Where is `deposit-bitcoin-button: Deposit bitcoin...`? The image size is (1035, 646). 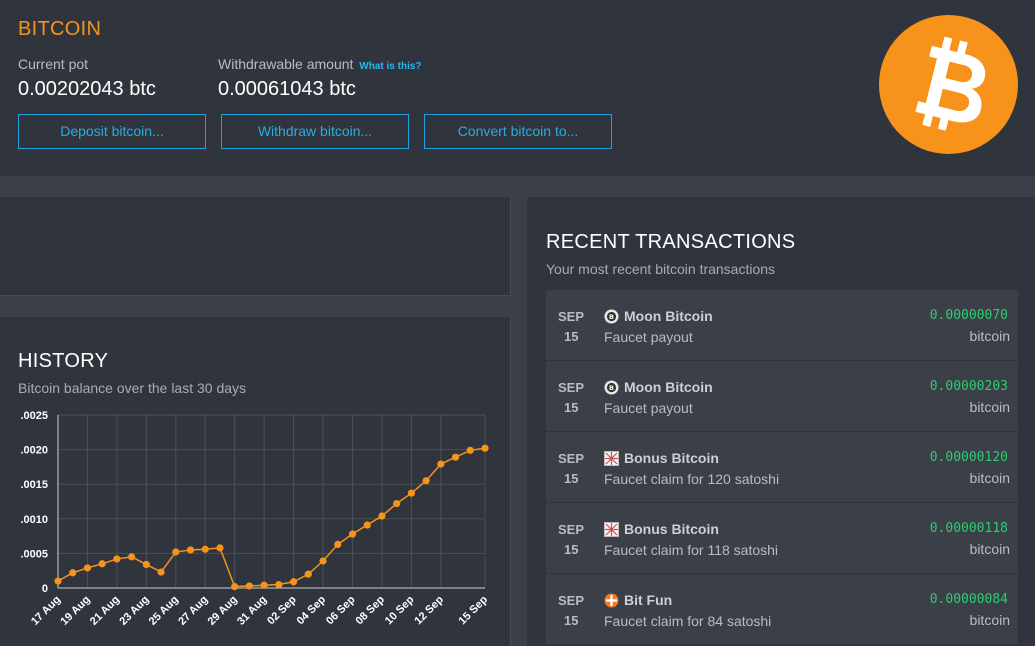 deposit-bitcoin-button: Deposit bitcoin... is located at coordinates (112, 131).